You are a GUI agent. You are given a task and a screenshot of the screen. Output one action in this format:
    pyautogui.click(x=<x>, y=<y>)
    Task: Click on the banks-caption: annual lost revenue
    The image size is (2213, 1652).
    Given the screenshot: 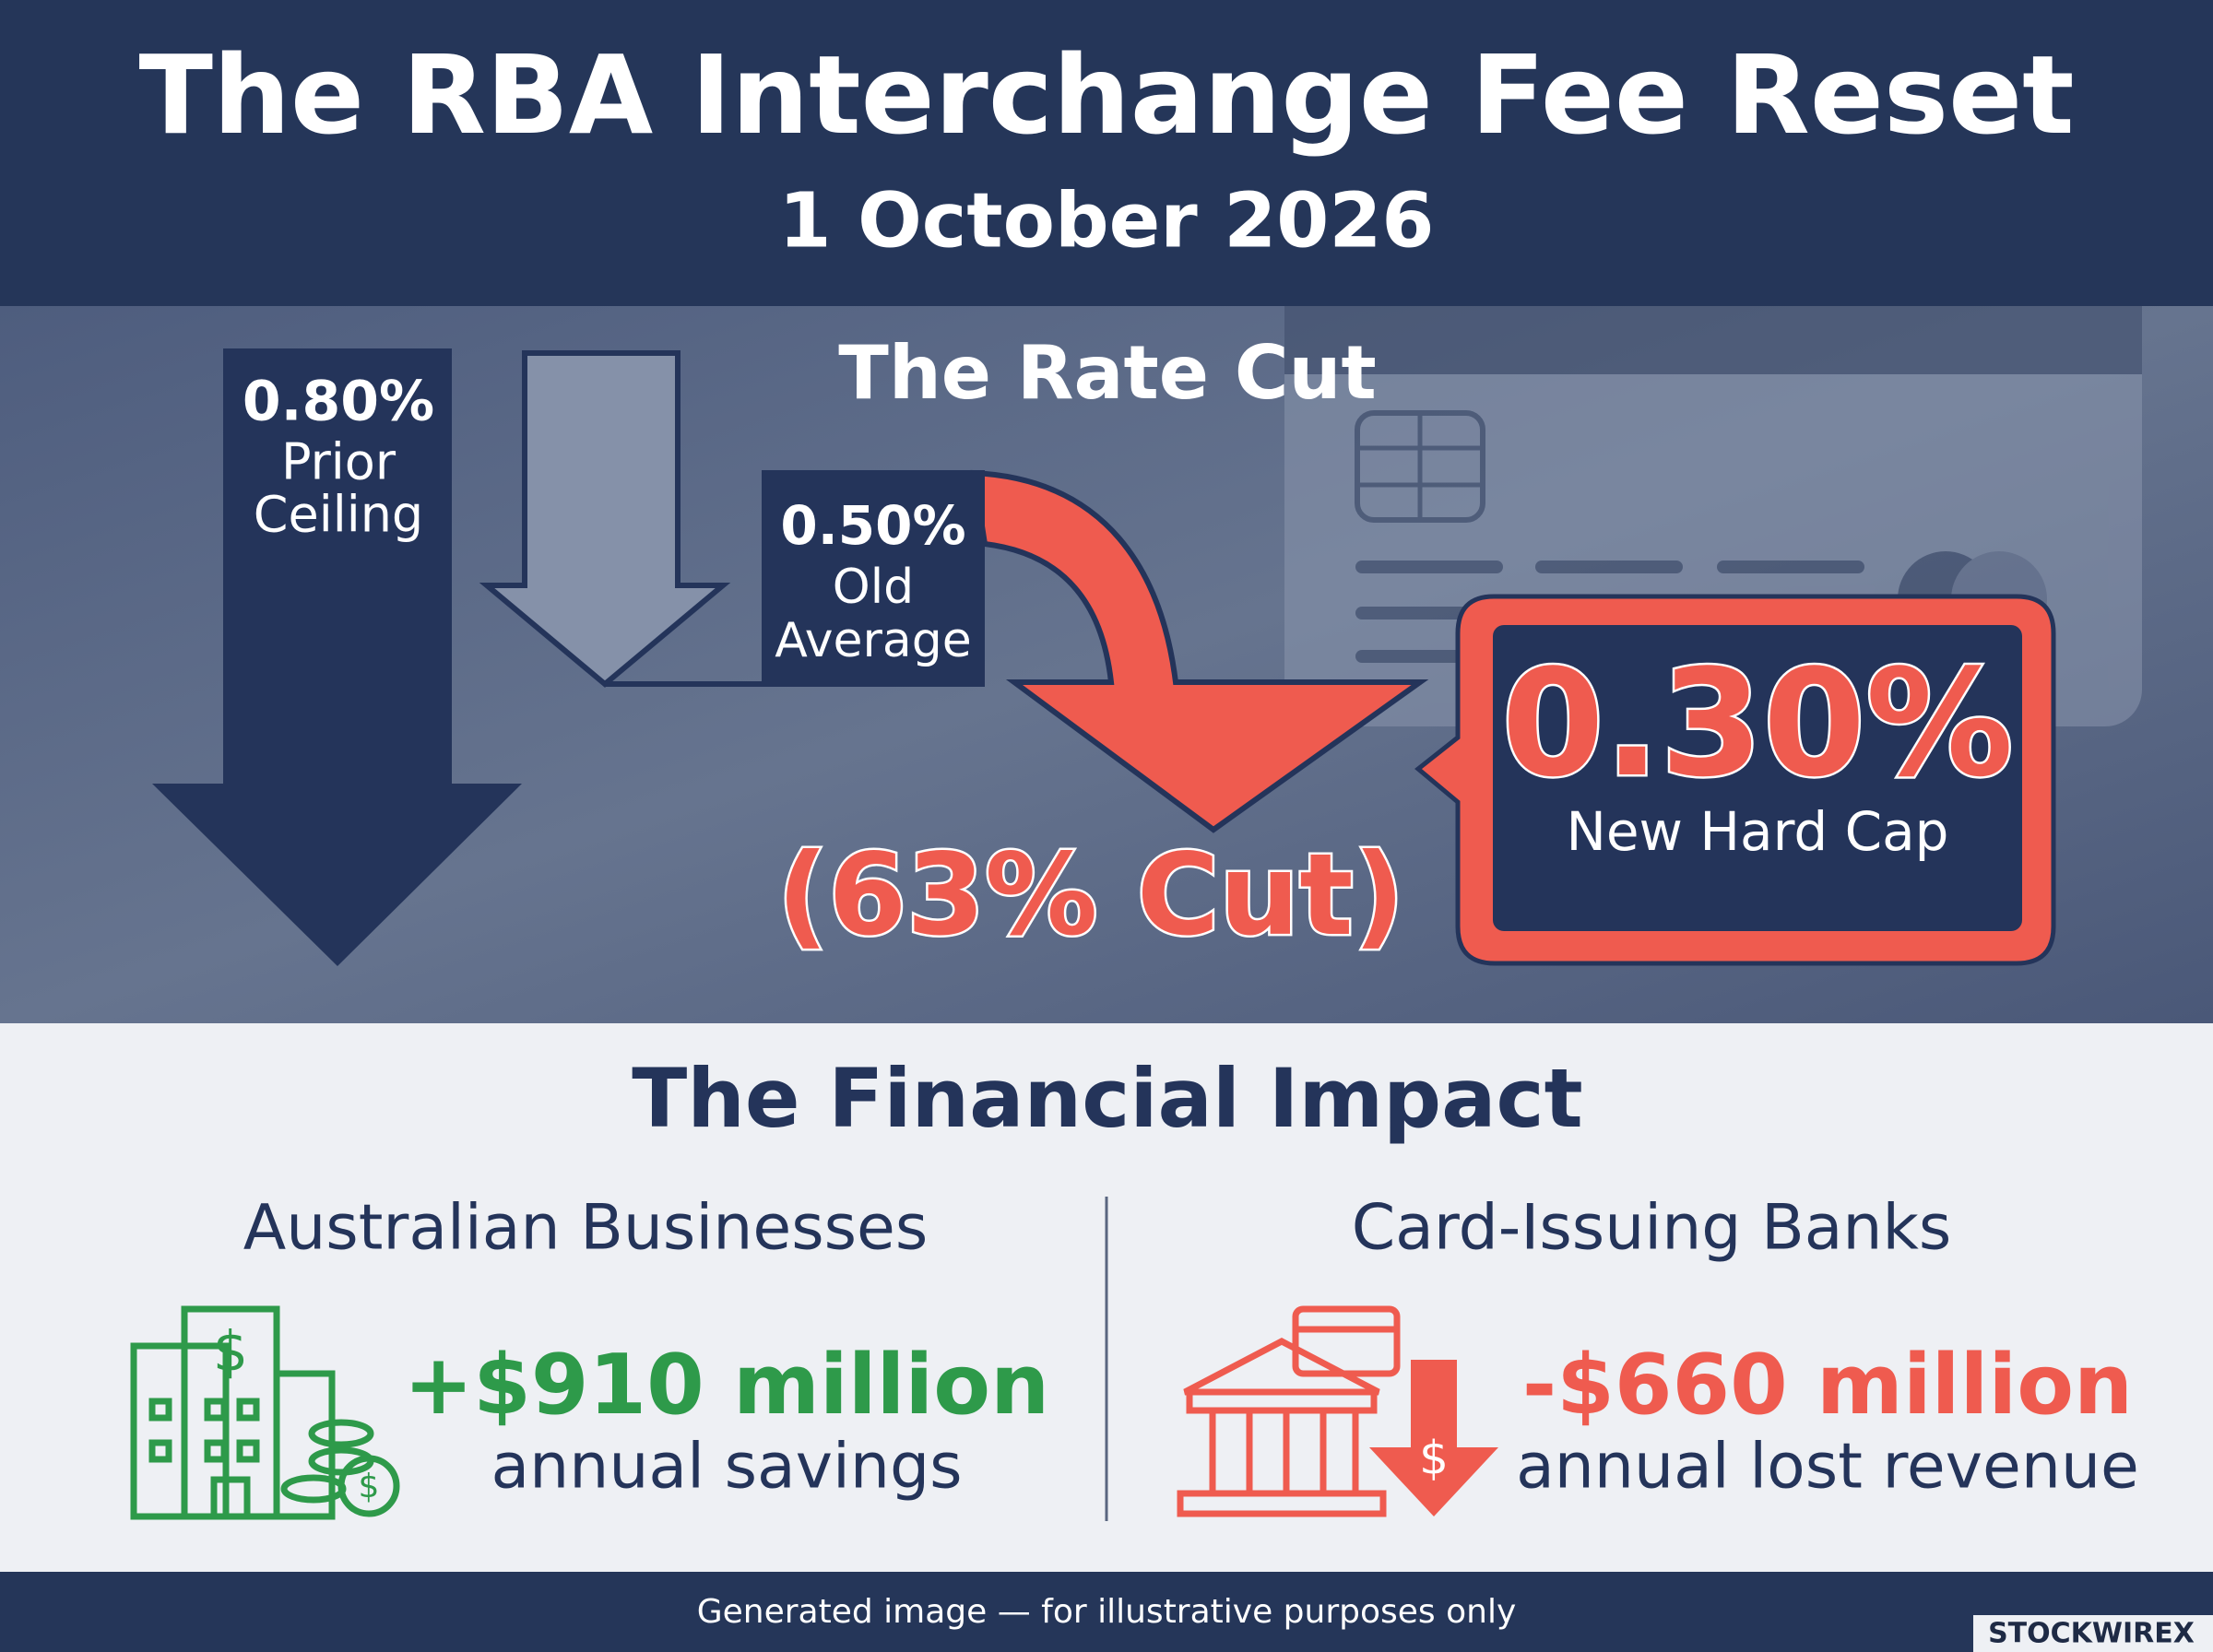 What is the action you would take?
    pyautogui.click(x=1827, y=1467)
    